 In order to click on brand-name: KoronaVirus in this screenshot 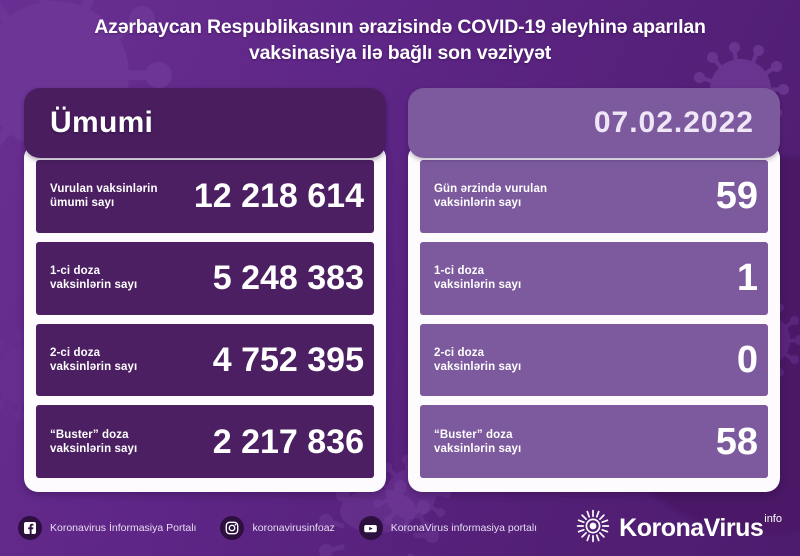, I will do `click(691, 527)`.